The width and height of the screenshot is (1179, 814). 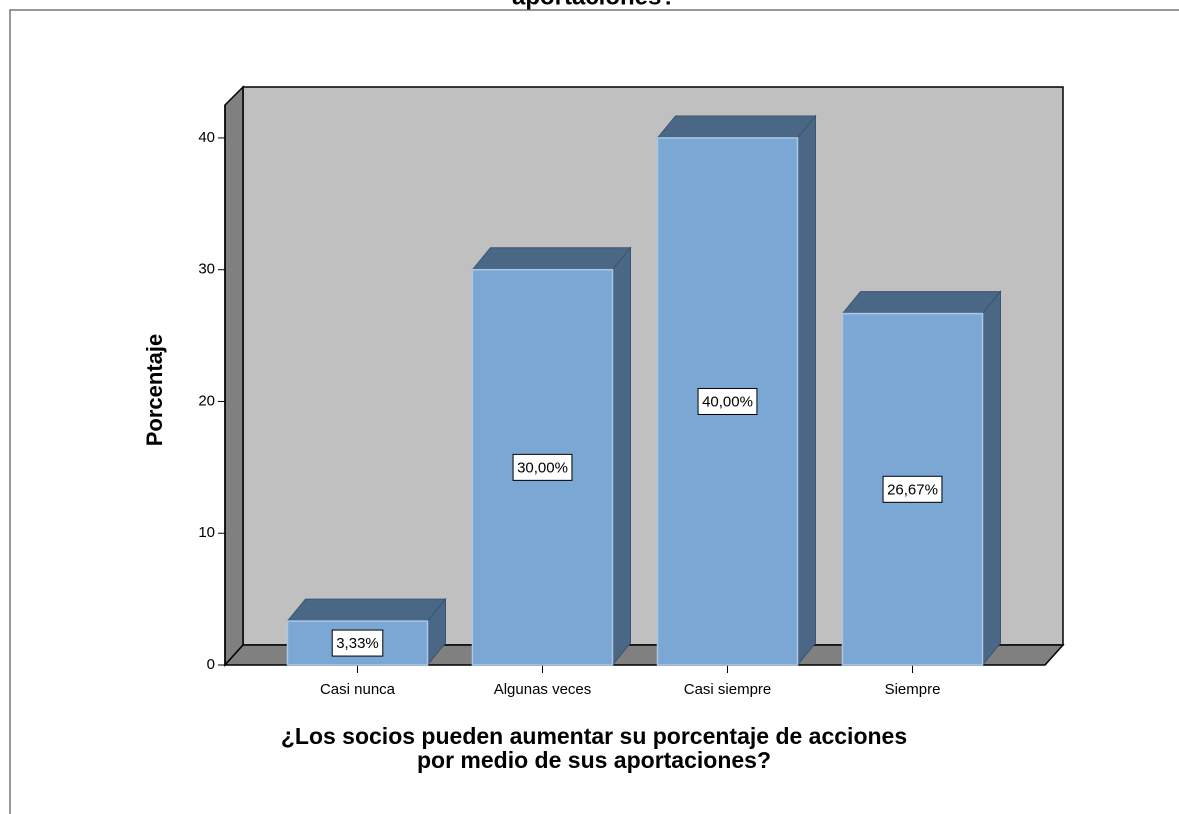 I want to click on value-label: 3,33%, so click(x=357, y=643).